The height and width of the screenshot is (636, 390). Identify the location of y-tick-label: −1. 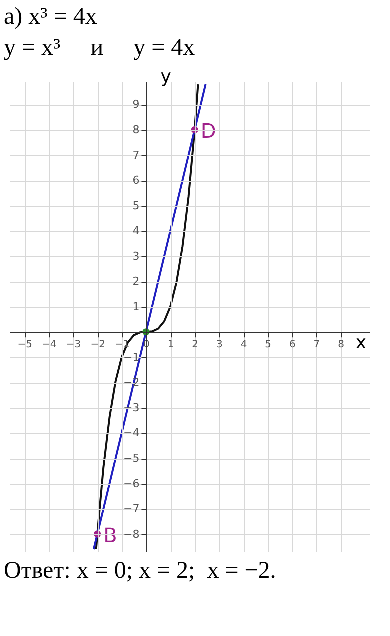
(131, 357).